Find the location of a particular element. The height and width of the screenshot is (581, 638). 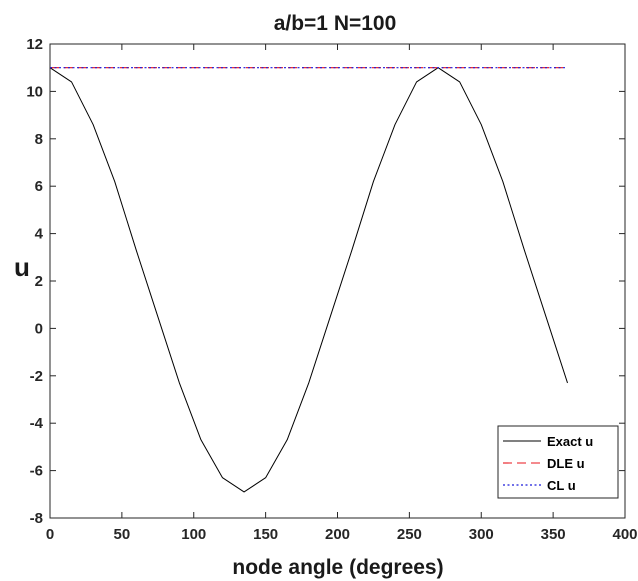

y-axis-title: u is located at coordinates (22, 267).